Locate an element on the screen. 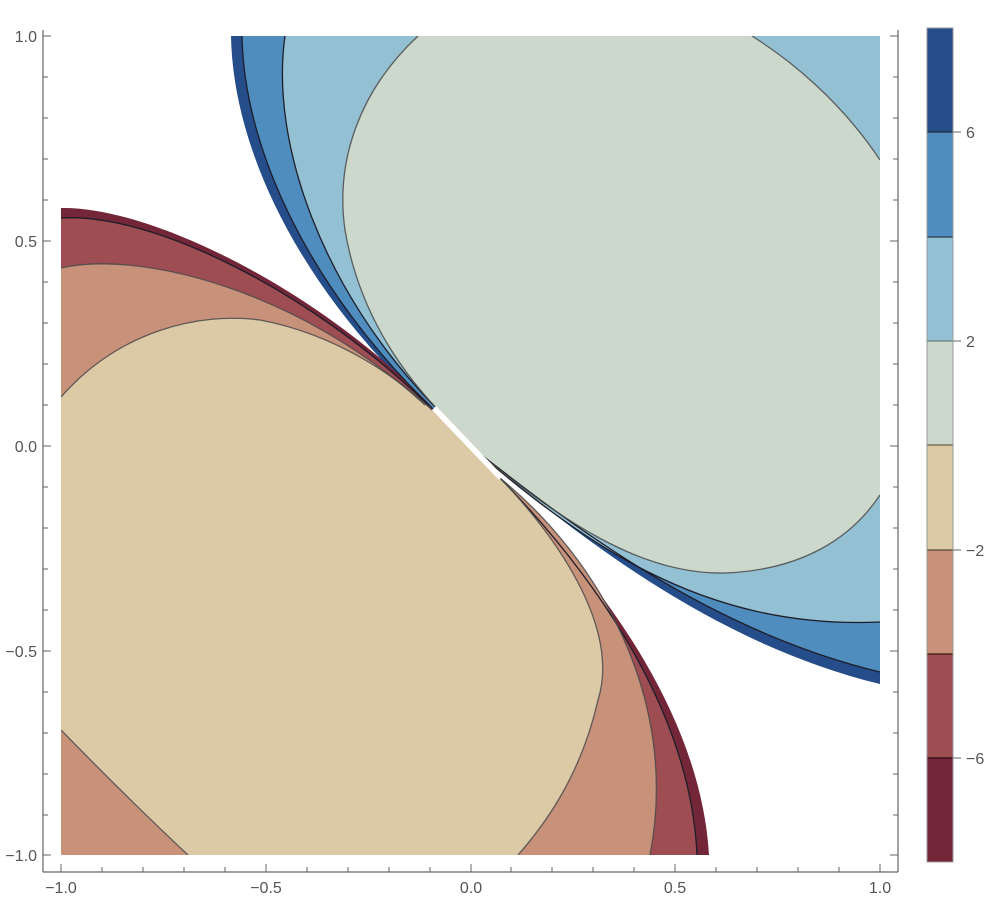  colorbar-tick-label: −2 is located at coordinates (975, 551).